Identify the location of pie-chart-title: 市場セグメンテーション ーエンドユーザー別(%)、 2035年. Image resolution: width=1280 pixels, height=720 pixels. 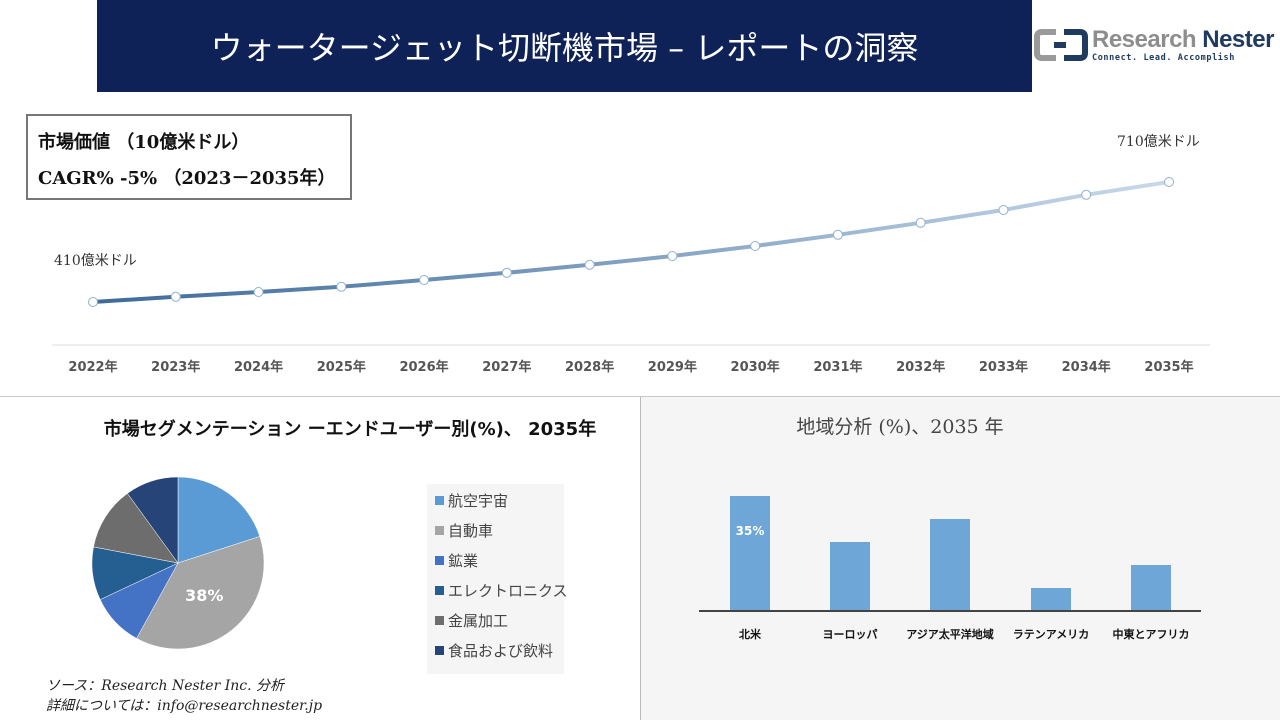
(350, 429).